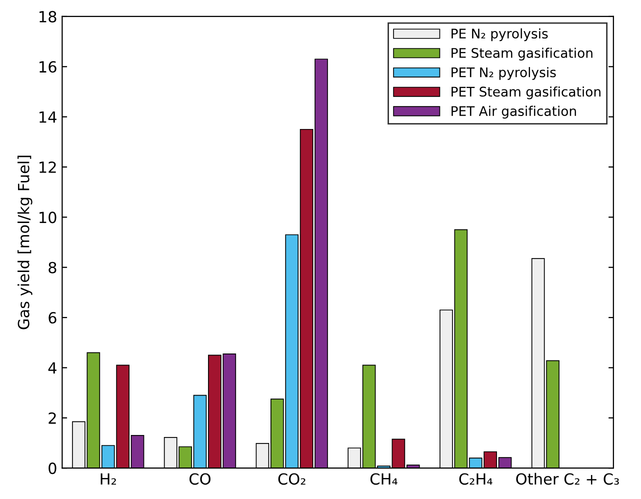  Describe the element at coordinates (25, 243) in the screenshot. I see `y-axis-title: Gas yield [mol/kg Fuel]` at that location.